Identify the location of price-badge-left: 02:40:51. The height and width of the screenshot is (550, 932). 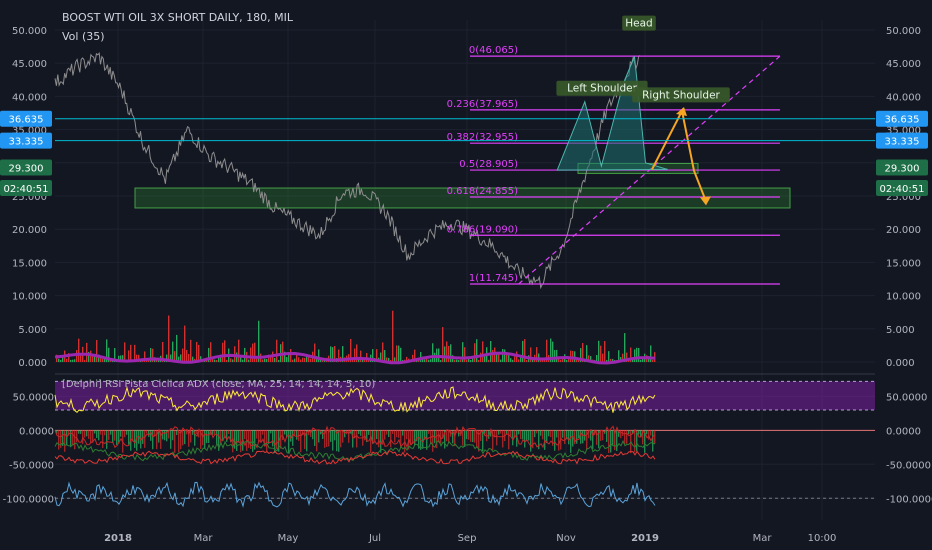
(26, 188).